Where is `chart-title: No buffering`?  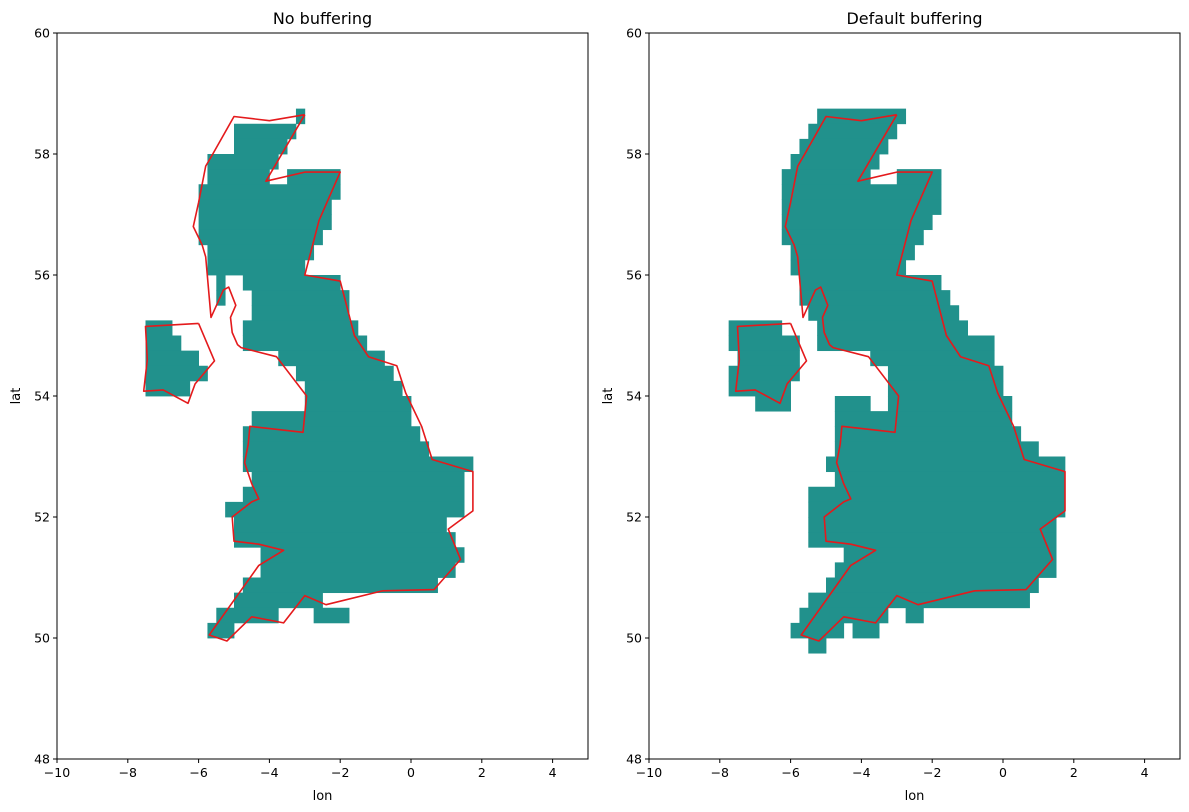
chart-title: No buffering is located at coordinates (322, 18).